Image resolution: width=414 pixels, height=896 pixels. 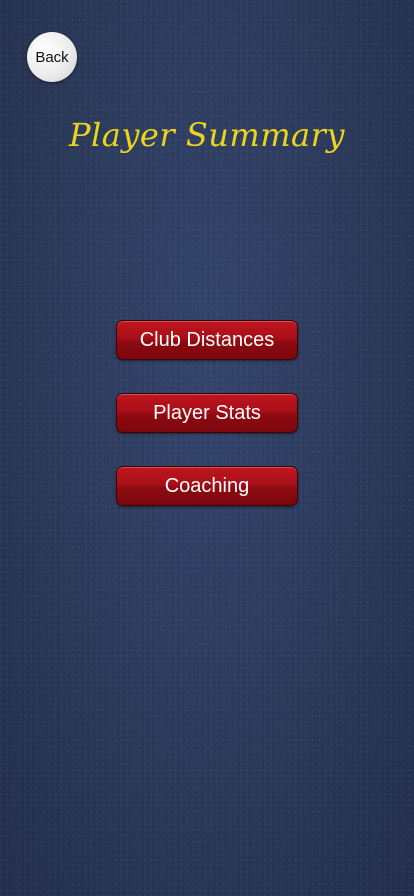 What do you see at coordinates (207, 413) in the screenshot?
I see `player-stats-button: Player Stats` at bounding box center [207, 413].